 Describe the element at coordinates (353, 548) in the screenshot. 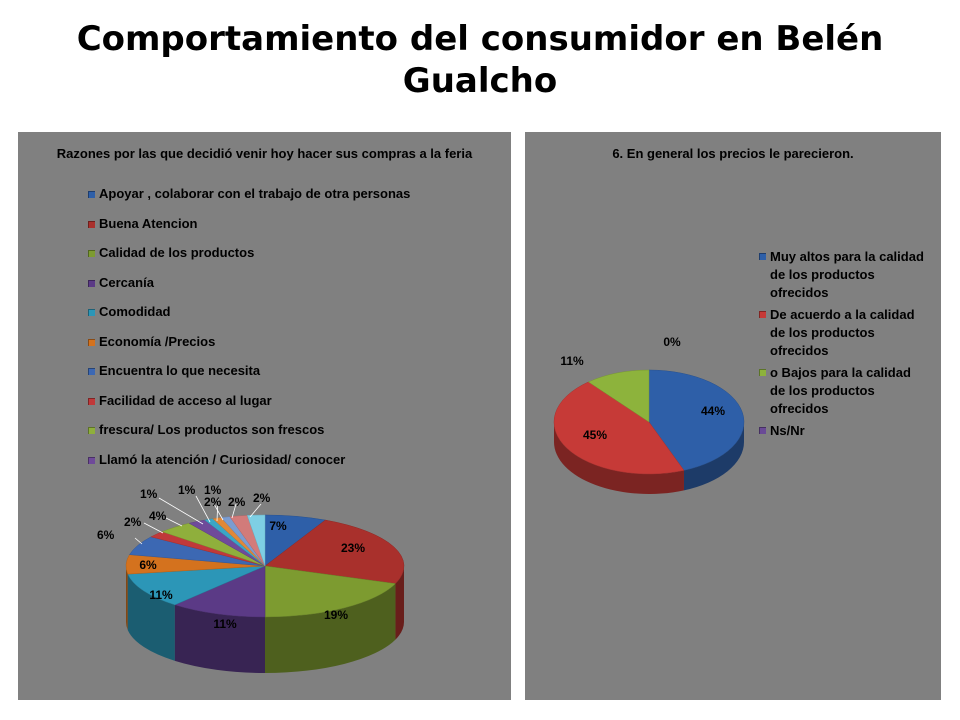

I see `data-label: 23%` at that location.